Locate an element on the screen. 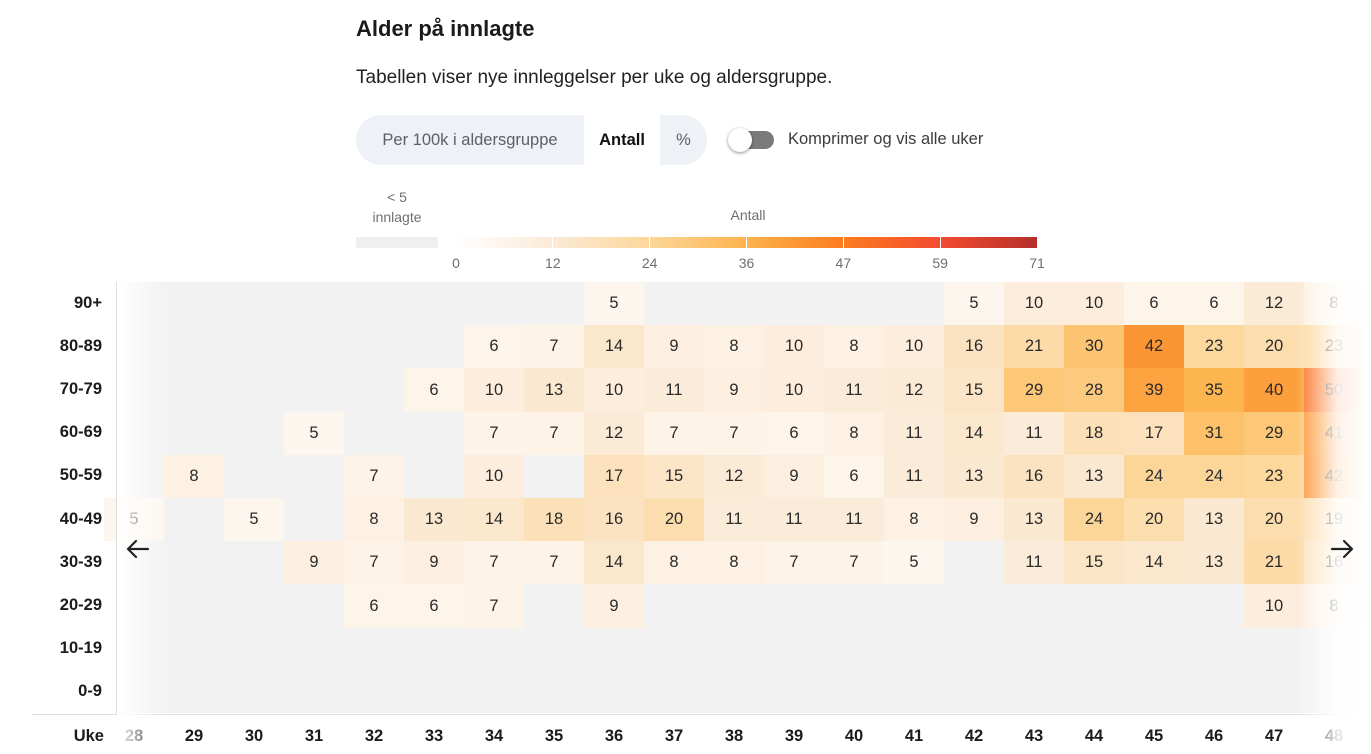 The width and height of the screenshot is (1371, 754). legend-tick: 36 is located at coordinates (746, 263).